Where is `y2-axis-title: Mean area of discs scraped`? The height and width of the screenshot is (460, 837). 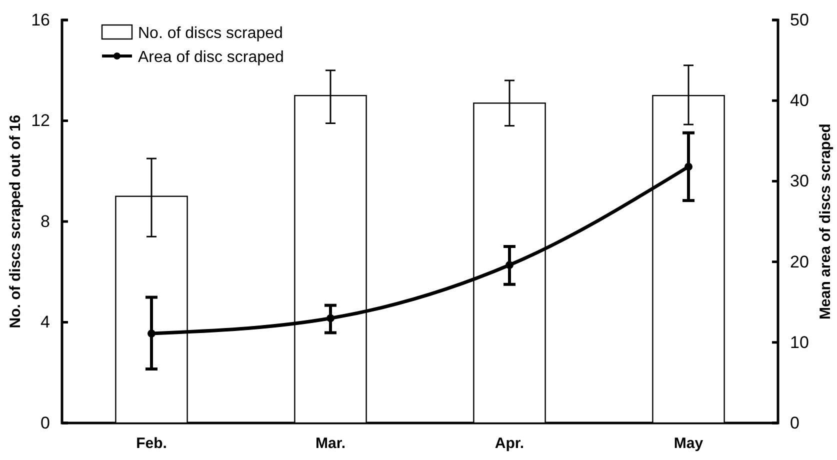 y2-axis-title: Mean area of discs scraped is located at coordinates (825, 222).